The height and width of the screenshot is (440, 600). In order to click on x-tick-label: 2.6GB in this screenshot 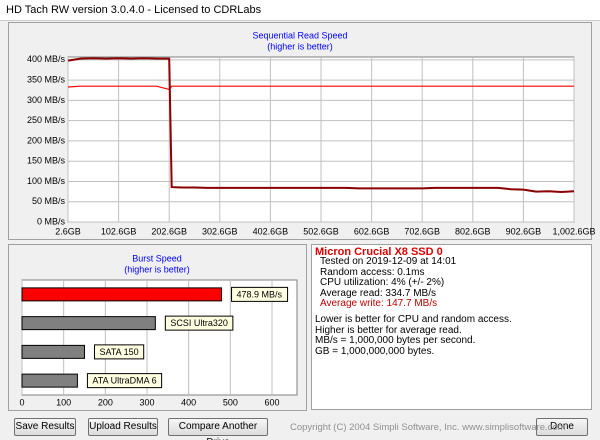, I will do `click(68, 231)`.